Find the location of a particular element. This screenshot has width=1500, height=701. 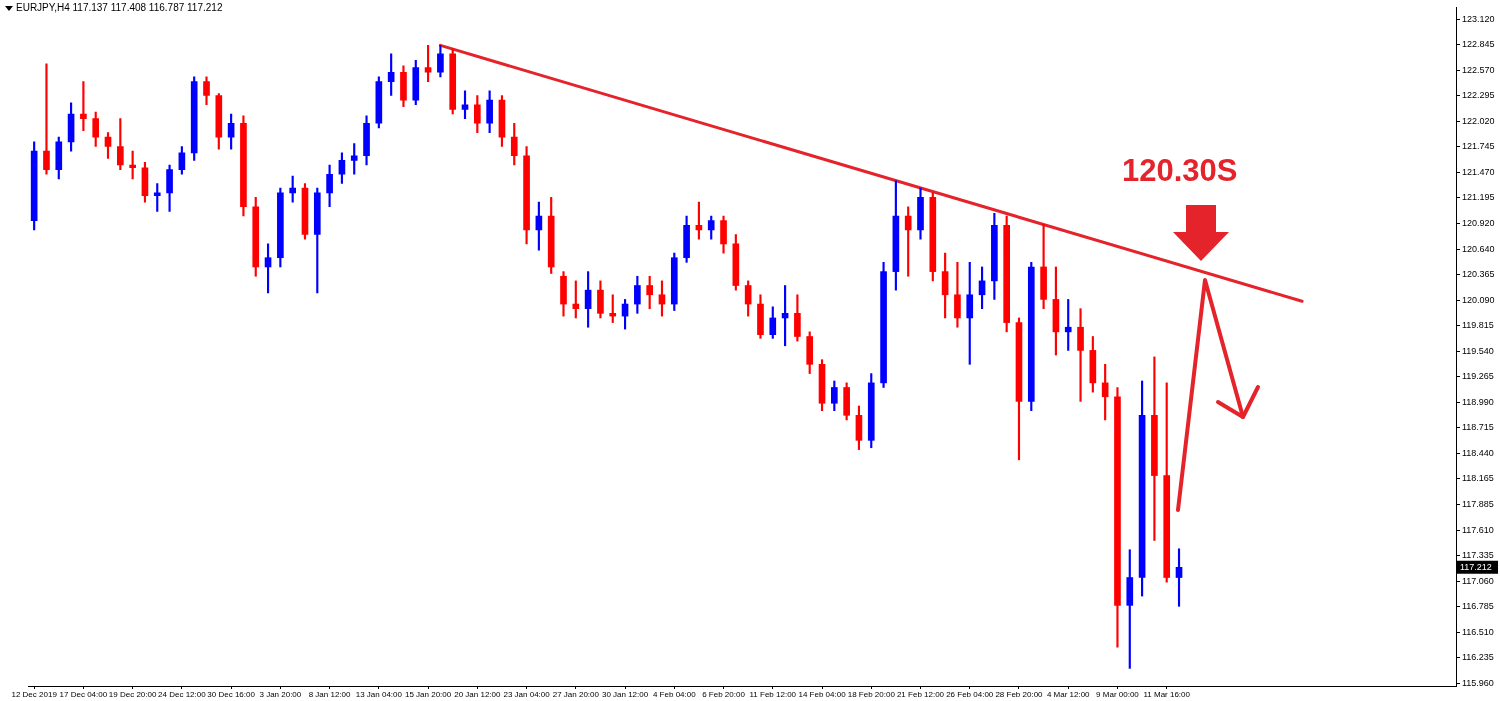

y-tick-label: 116.785 is located at coordinates (1478, 606).